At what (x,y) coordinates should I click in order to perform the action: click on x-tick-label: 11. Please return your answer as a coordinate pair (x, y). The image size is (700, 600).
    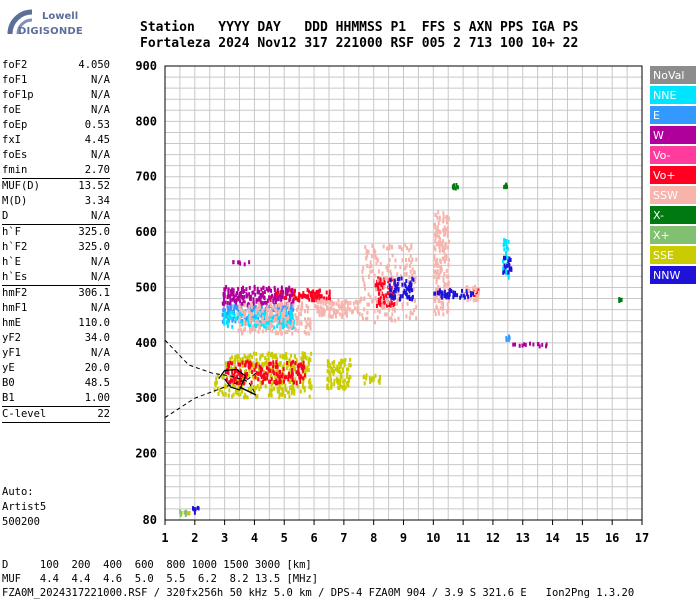
    Looking at the image, I should click on (463, 538).